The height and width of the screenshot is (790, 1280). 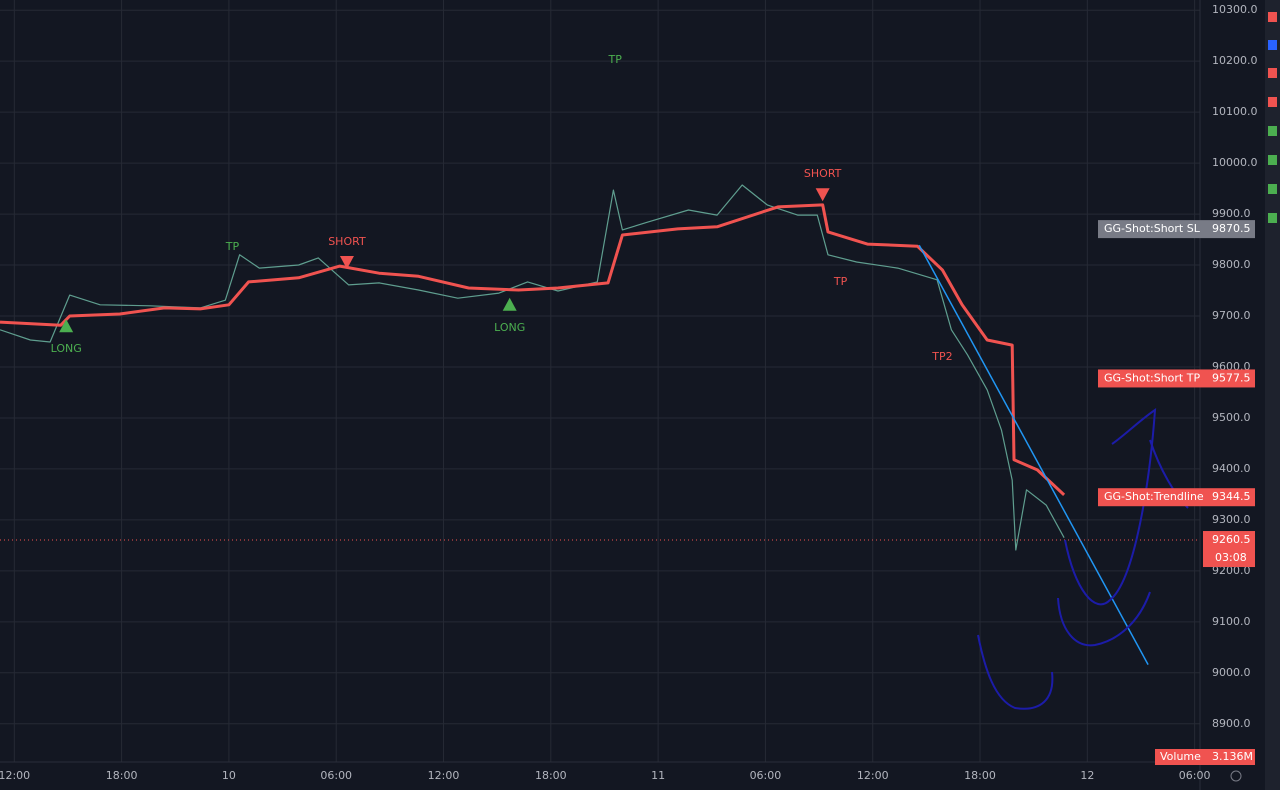 What do you see at coordinates (1236, 776) in the screenshot?
I see `settings-icon` at bounding box center [1236, 776].